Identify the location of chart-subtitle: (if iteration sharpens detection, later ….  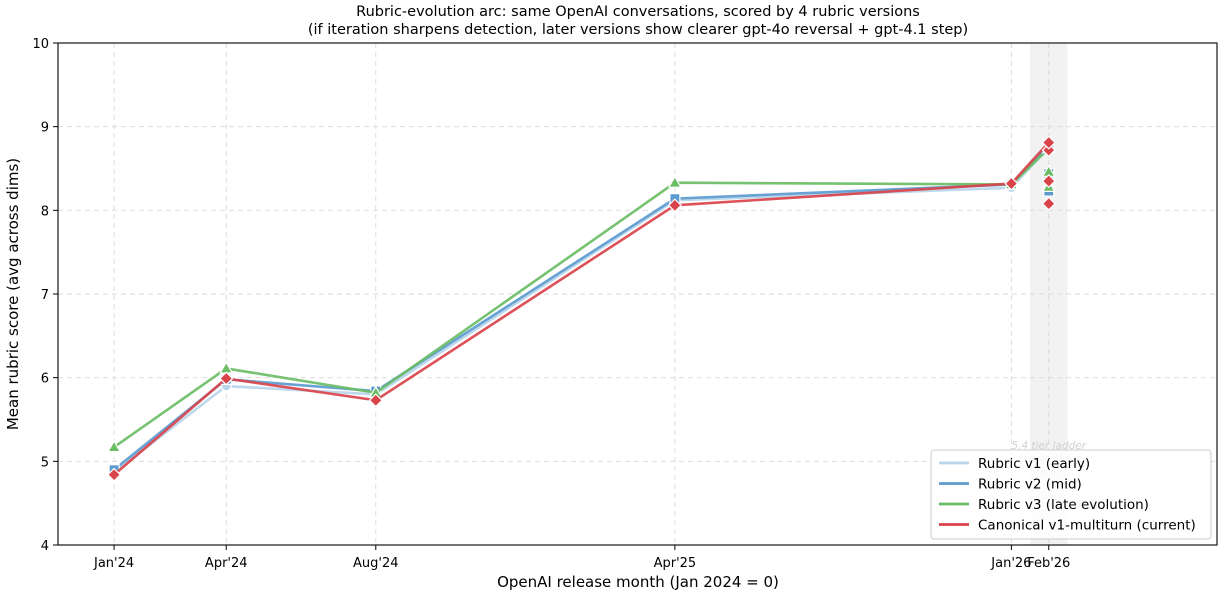
(638, 30).